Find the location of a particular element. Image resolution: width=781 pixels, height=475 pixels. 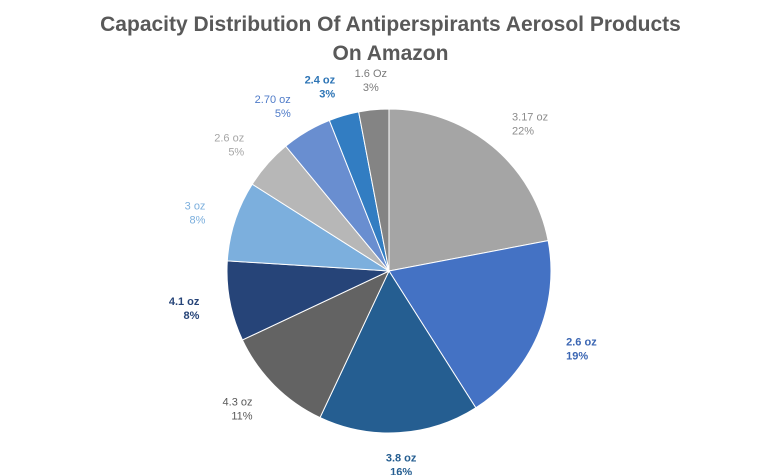

data-label-category: 3 oz is located at coordinates (195, 206).